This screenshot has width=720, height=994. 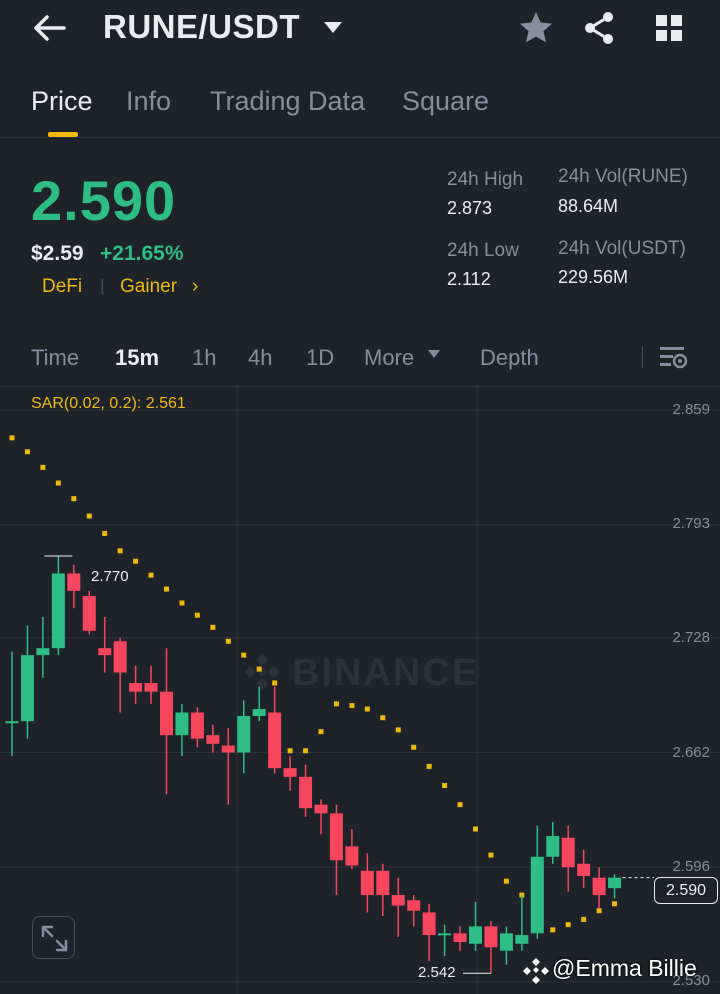 What do you see at coordinates (670, 28) in the screenshot?
I see `grid-icon` at bounding box center [670, 28].